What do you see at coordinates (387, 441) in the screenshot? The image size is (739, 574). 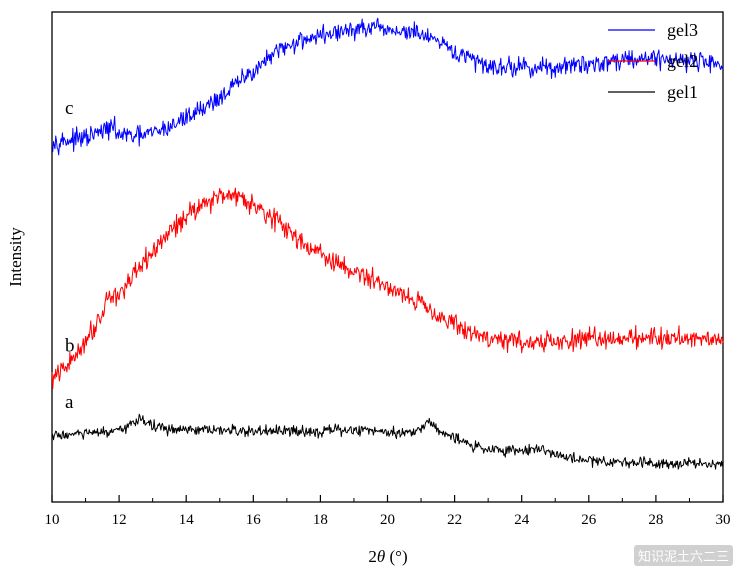 I see `series-line-gel1` at bounding box center [387, 441].